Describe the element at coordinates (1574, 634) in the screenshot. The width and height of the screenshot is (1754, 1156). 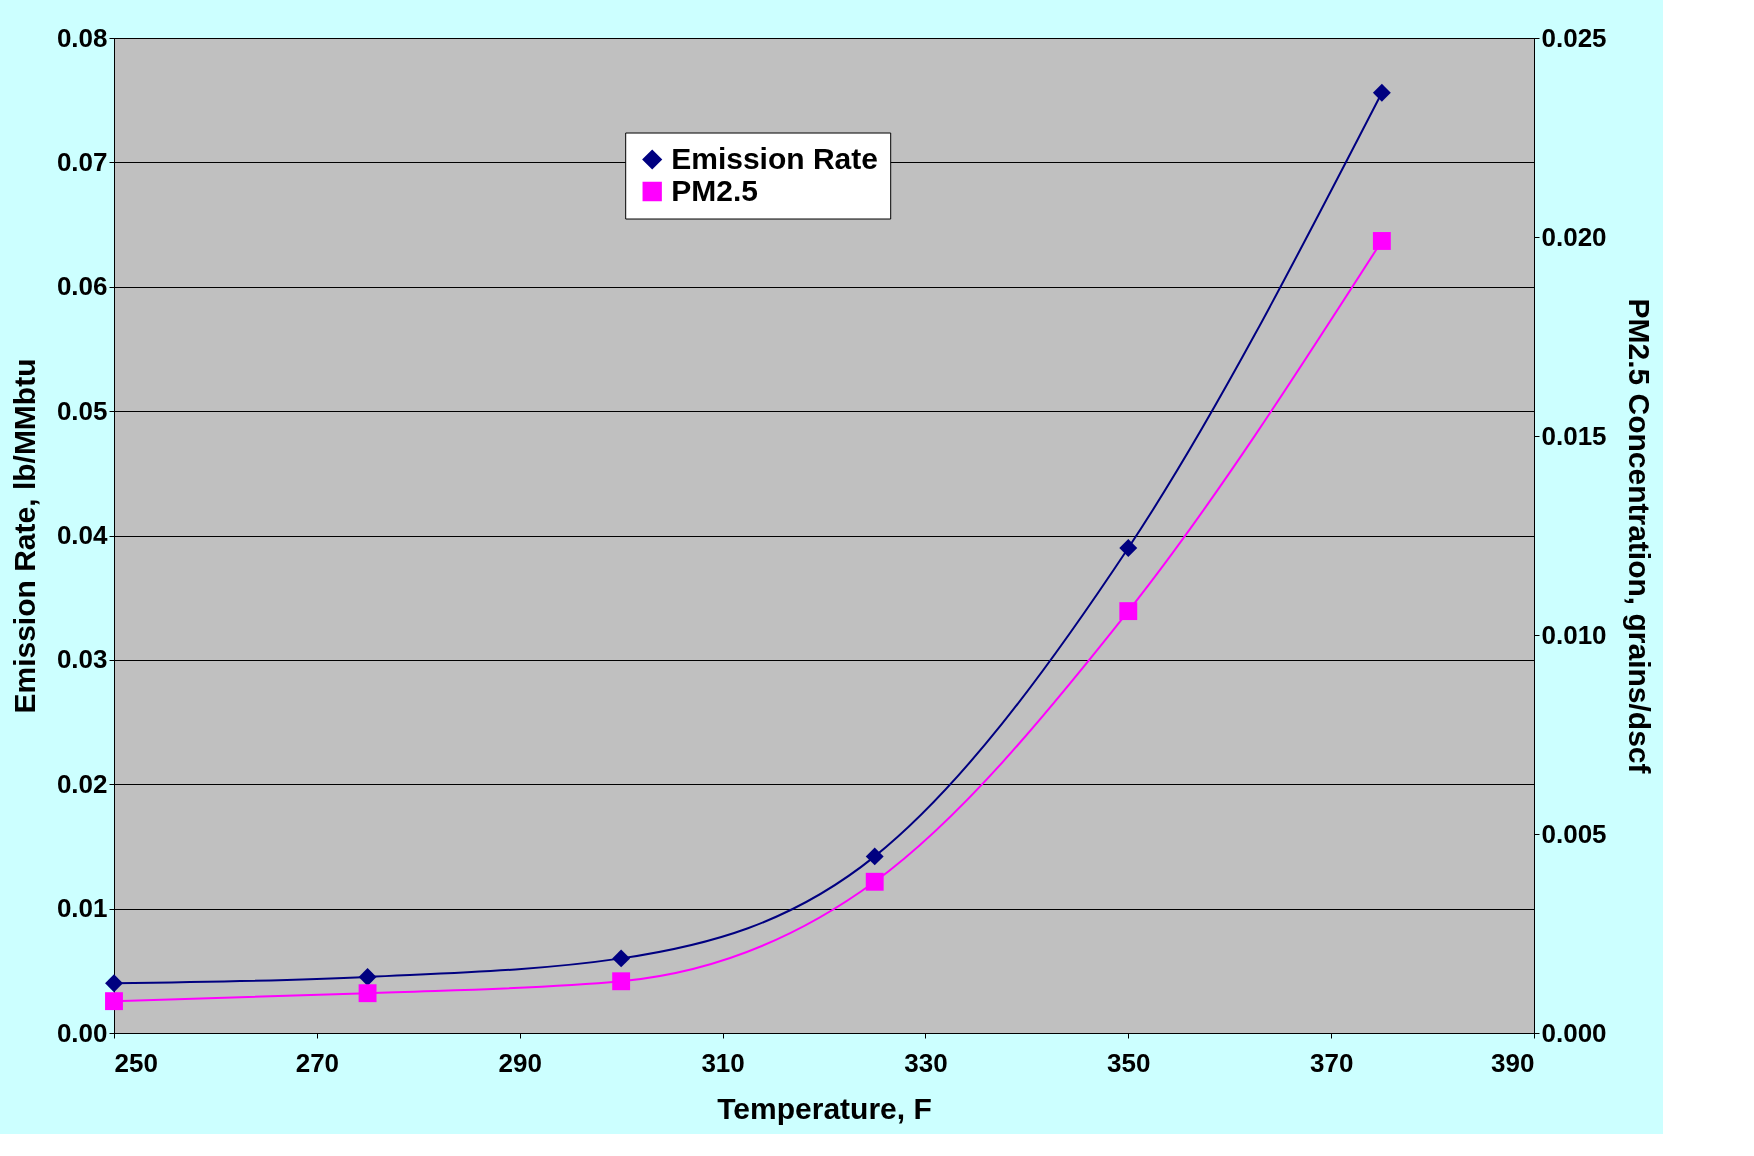
I see `y2-tick-label: 0.010` at that location.